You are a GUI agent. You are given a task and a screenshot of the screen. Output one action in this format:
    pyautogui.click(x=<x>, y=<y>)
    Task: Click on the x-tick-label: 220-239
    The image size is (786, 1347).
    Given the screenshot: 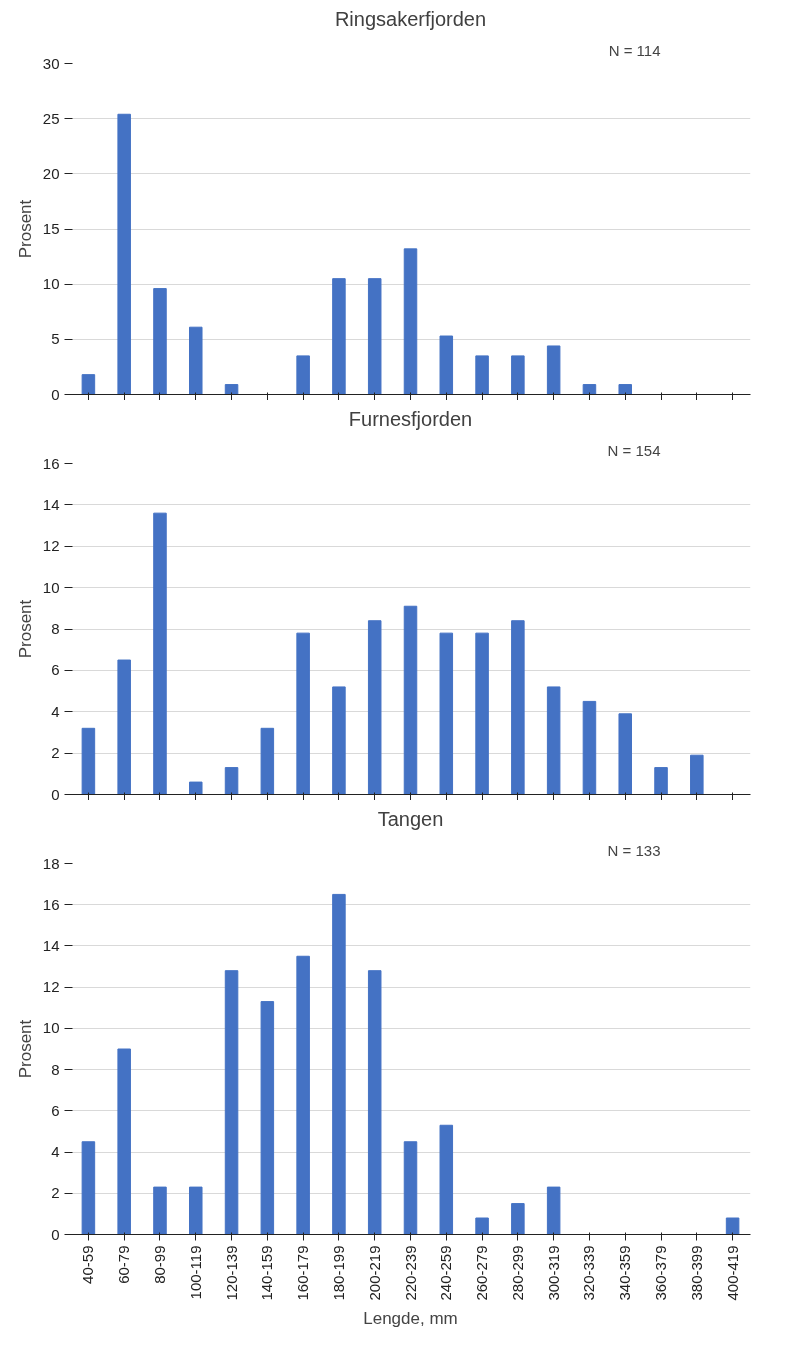 What is the action you would take?
    pyautogui.click(x=410, y=1273)
    